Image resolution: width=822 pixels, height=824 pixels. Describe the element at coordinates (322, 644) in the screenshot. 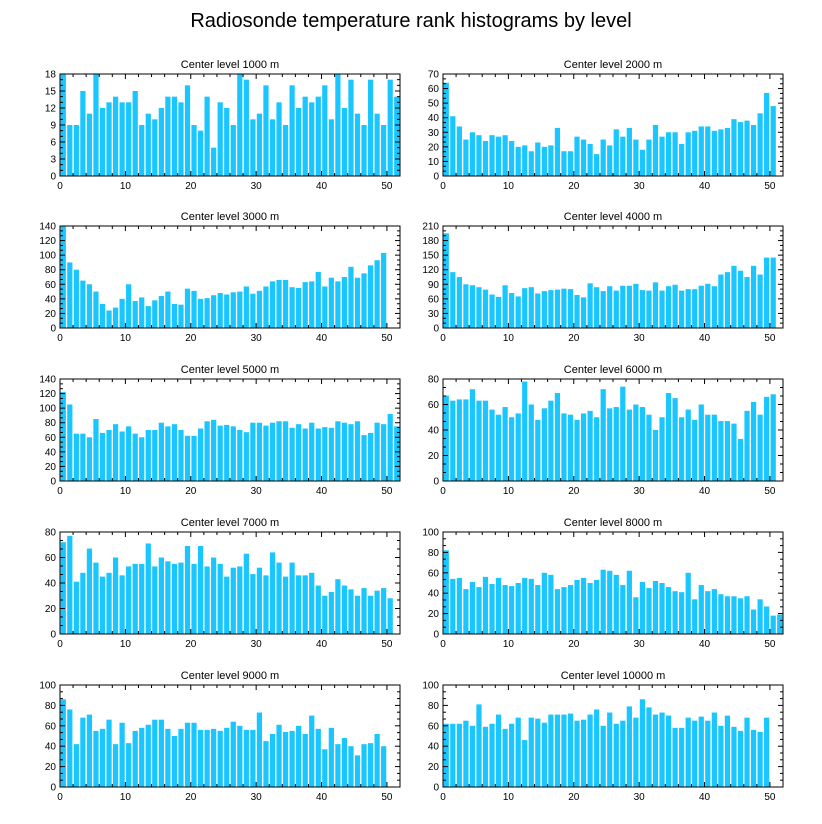

I see `x-tick-label: 40` at that location.